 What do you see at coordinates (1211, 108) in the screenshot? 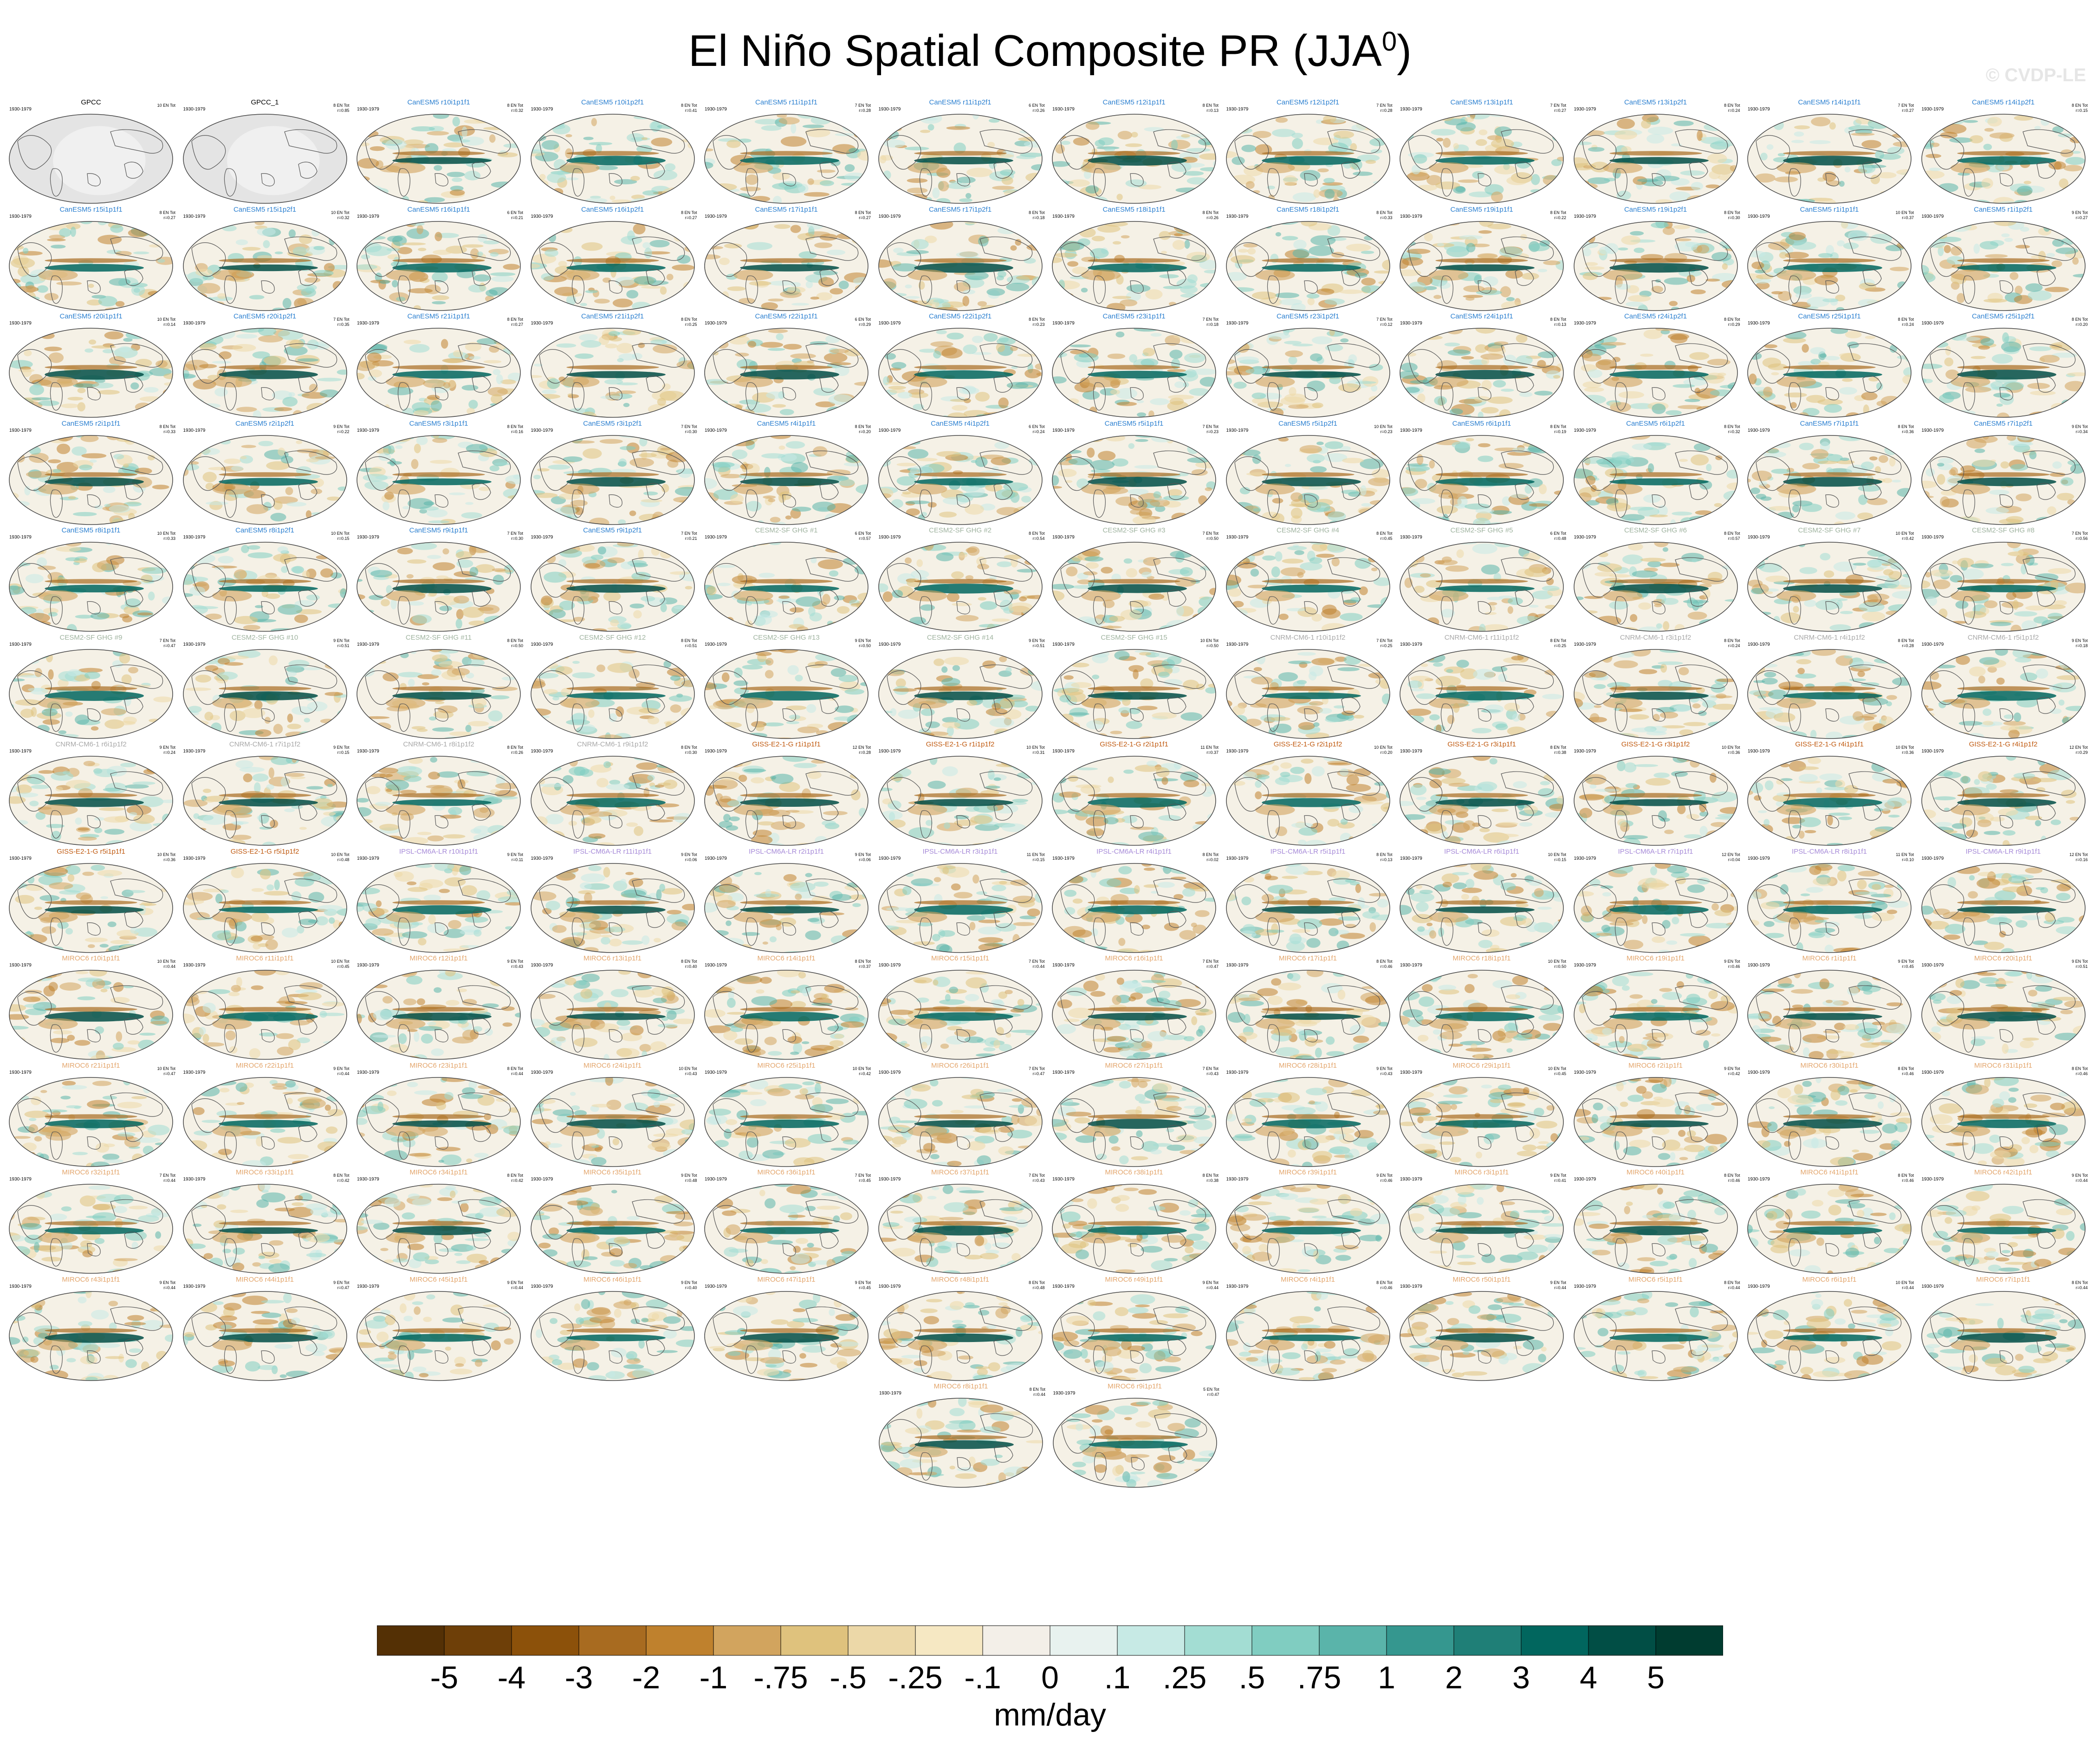
I see `panel-stats: 8 EN Tot r=0.13` at bounding box center [1211, 108].